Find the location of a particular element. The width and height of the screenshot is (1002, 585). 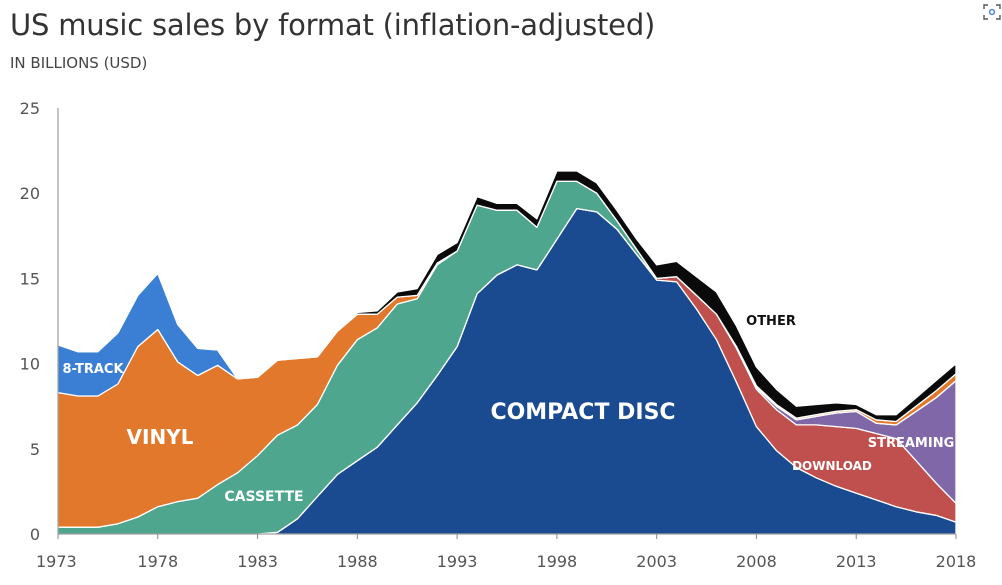

y-tick-label: 0 is located at coordinates (35, 534).